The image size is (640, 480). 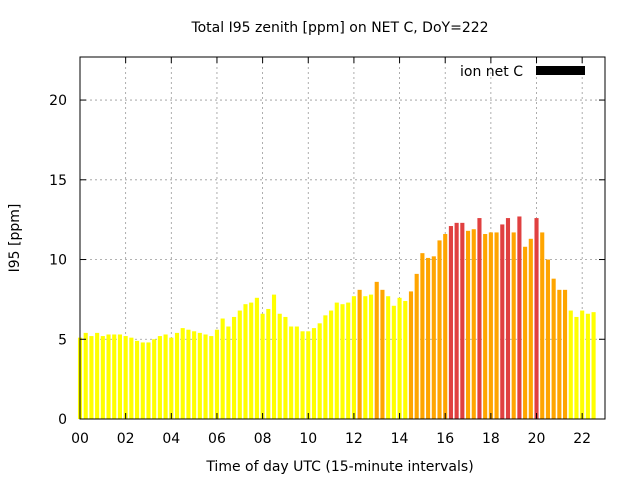 What do you see at coordinates (308, 439) in the screenshot?
I see `x-tick-label: 10` at bounding box center [308, 439].